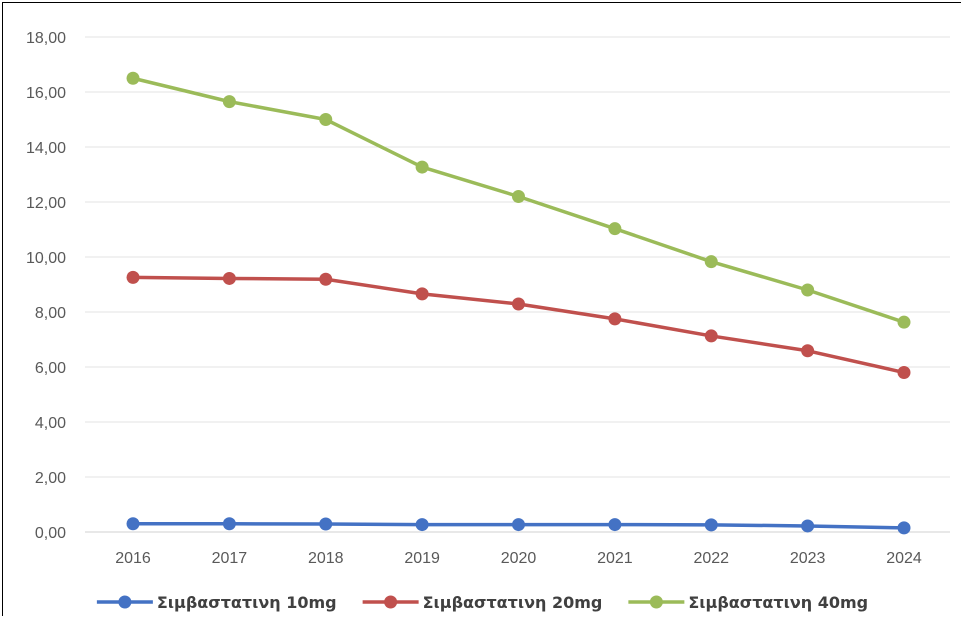 The image size is (965, 620). What do you see at coordinates (50, 423) in the screenshot?
I see `y-tick-label: 4,00` at bounding box center [50, 423].